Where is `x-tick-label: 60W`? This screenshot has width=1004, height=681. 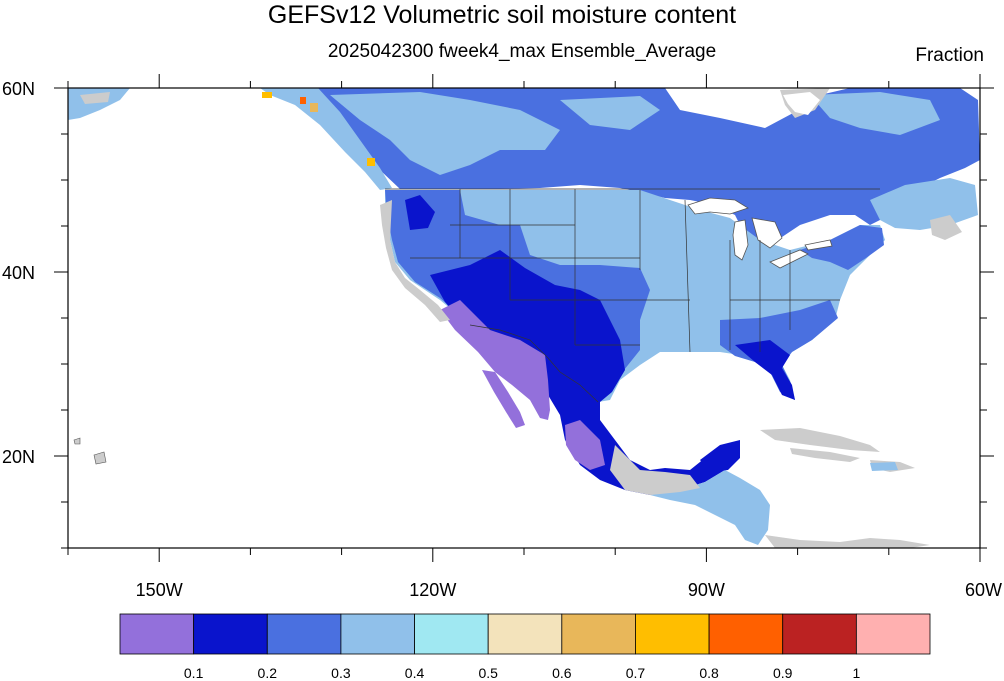
x-tick-label: 60W is located at coordinates (983, 590).